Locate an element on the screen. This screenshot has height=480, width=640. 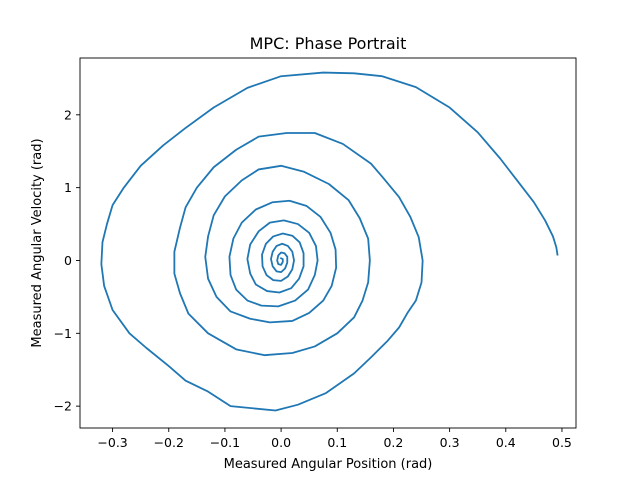
chart-title: MPC: Phase Portrait is located at coordinates (328, 43).